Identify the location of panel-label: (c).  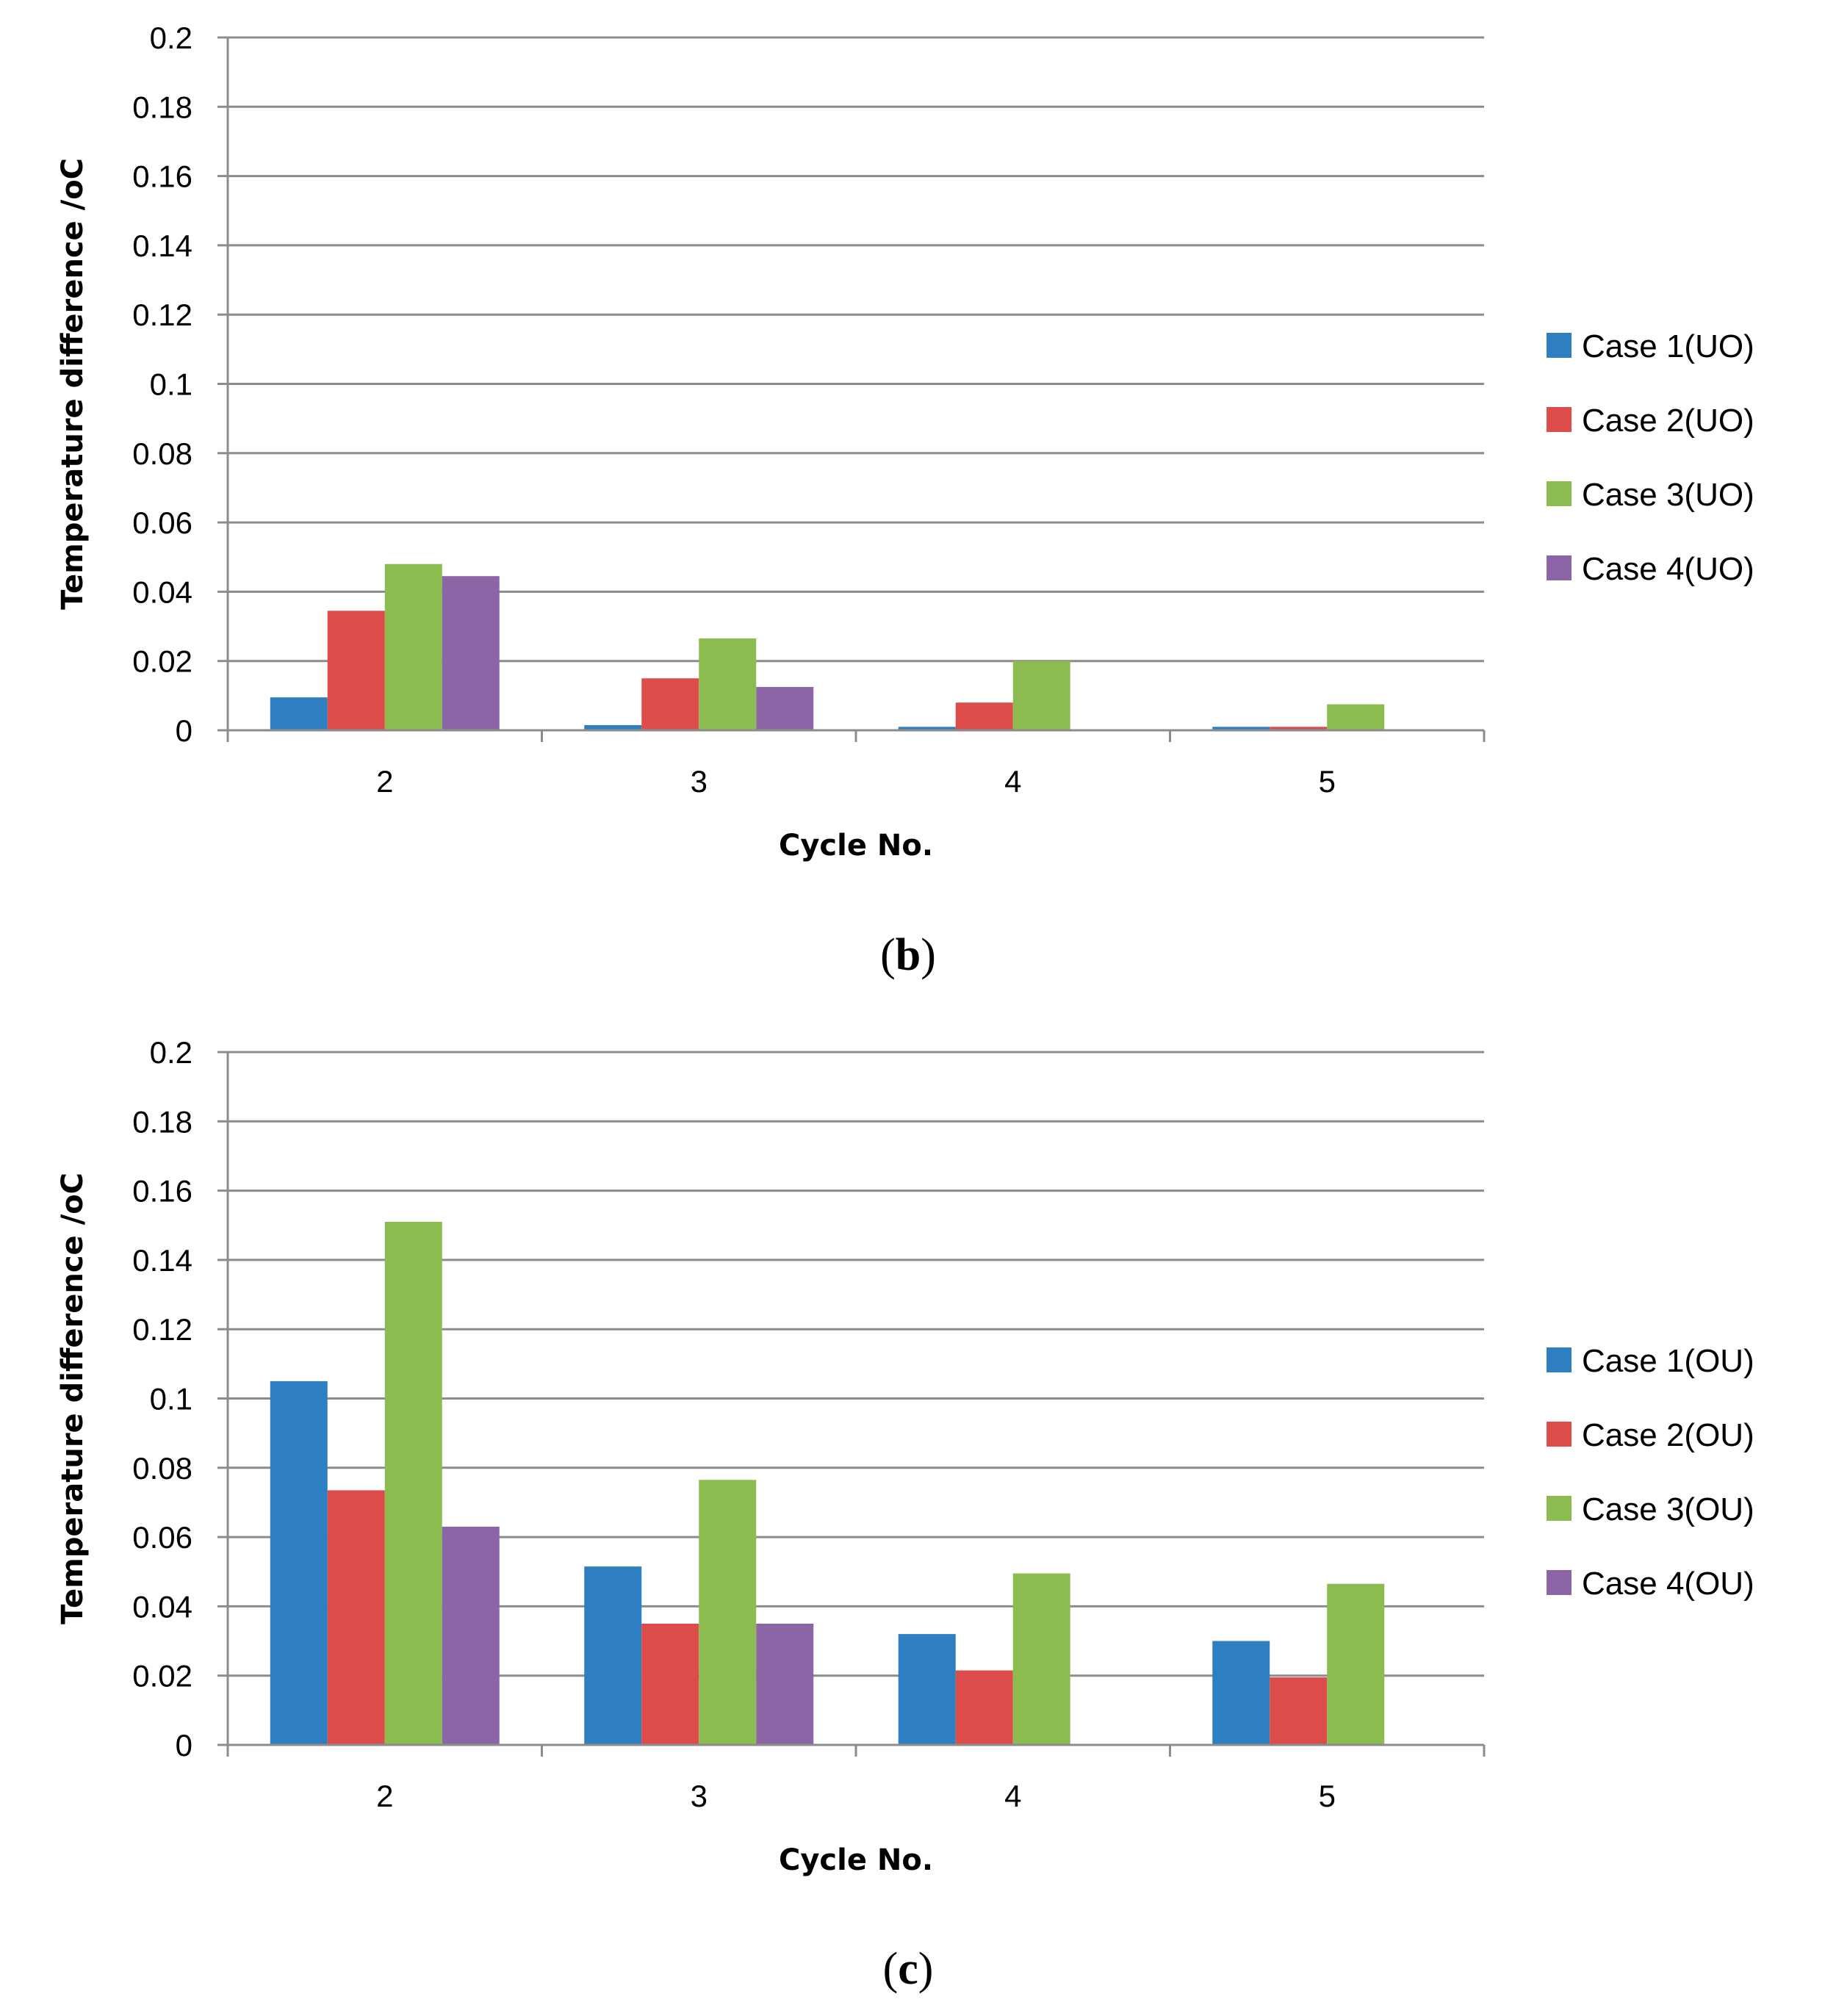
(909, 1969).